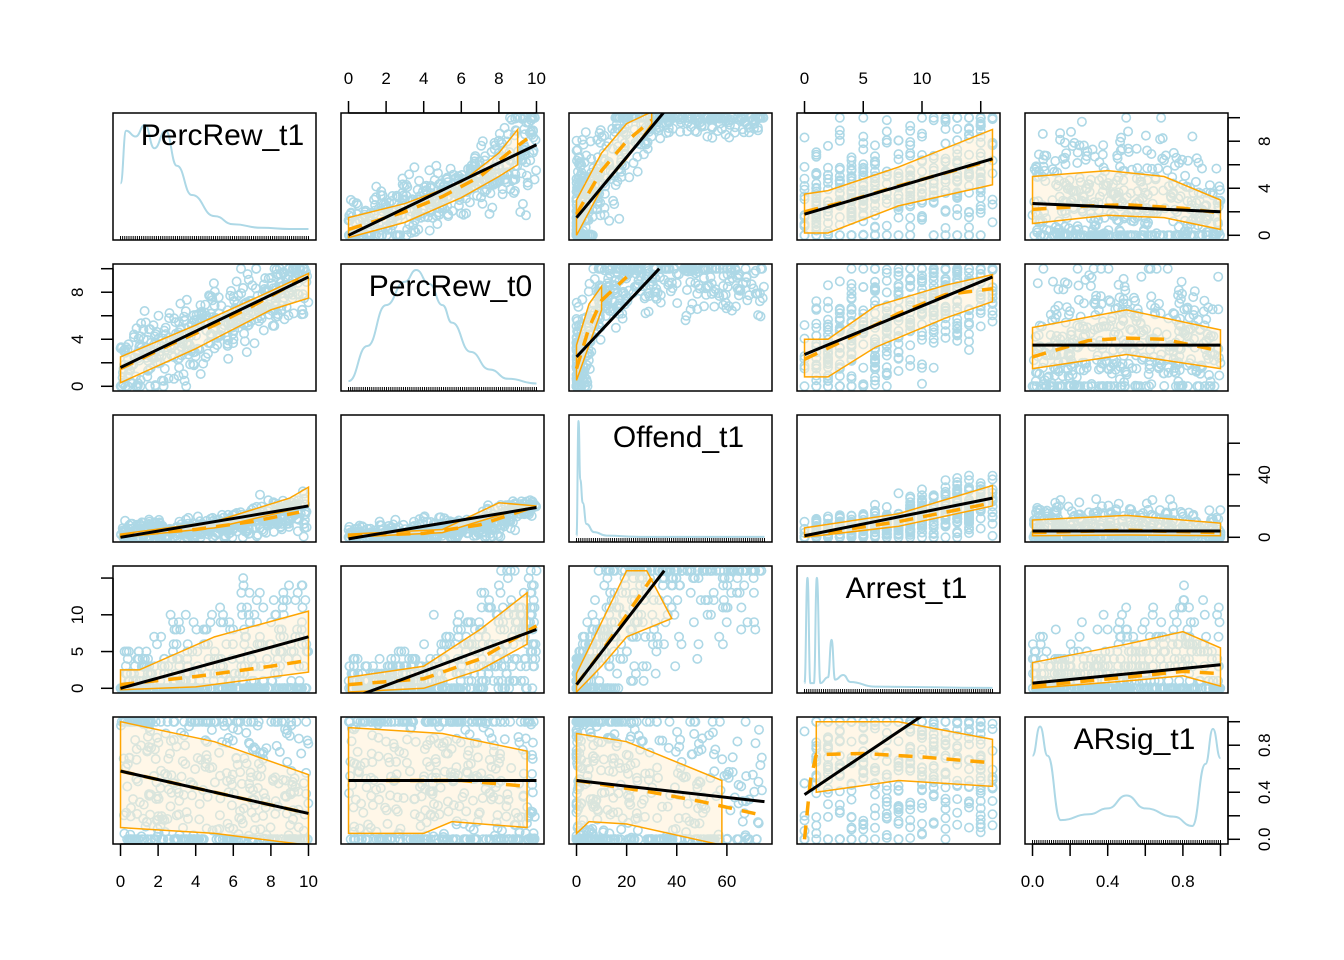 The width and height of the screenshot is (1344, 960). What do you see at coordinates (214, 327) in the screenshot?
I see `panel-PercRew_t0-vs-PercRew_t1` at bounding box center [214, 327].